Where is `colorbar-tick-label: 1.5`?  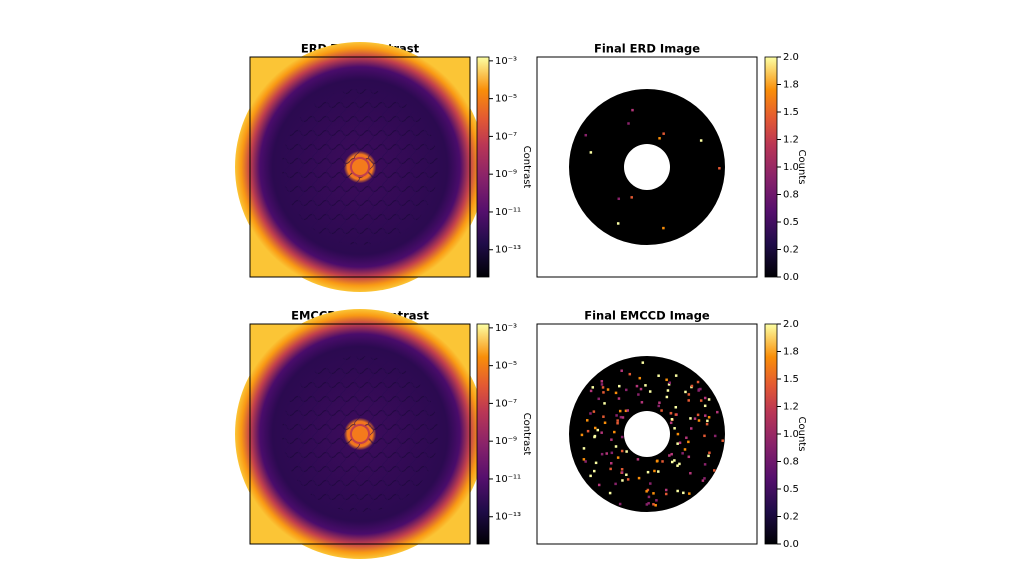 colorbar-tick-label: 1.5 is located at coordinates (791, 112).